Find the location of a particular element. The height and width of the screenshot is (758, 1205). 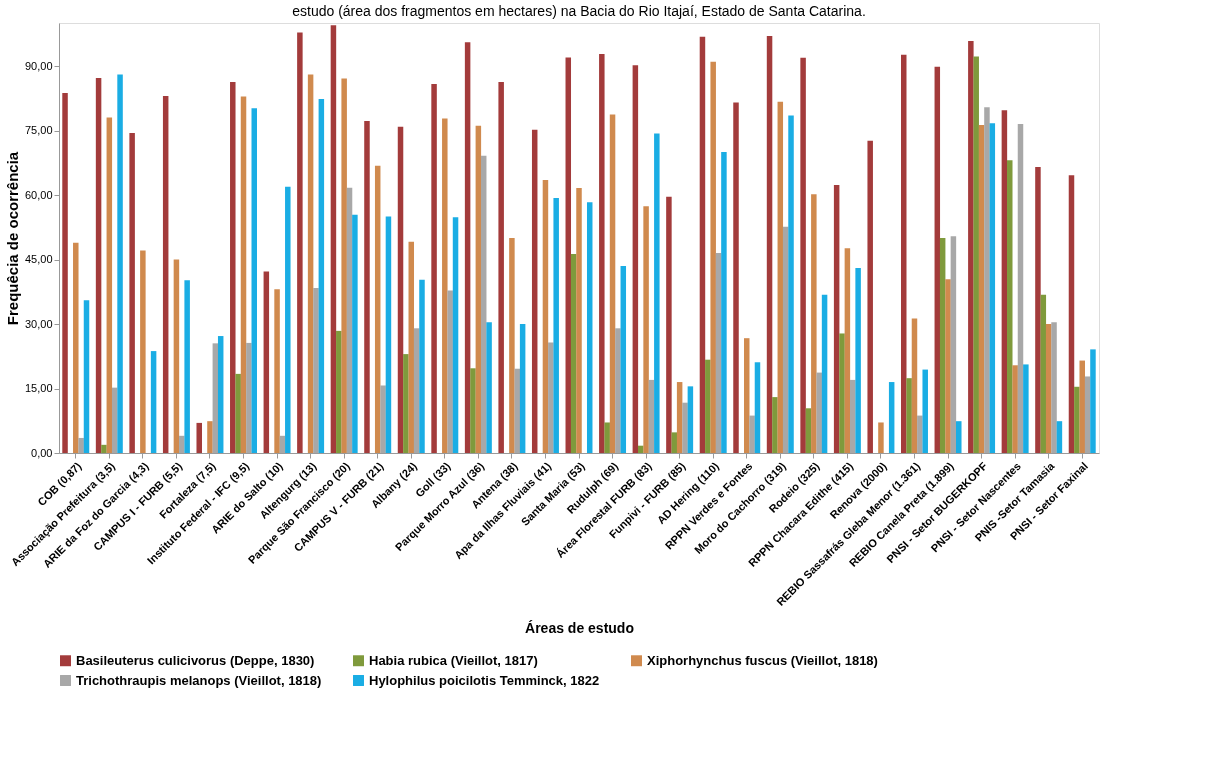

legend-label: Habia rubica (Vieillot, 1817) is located at coordinates (453, 660).